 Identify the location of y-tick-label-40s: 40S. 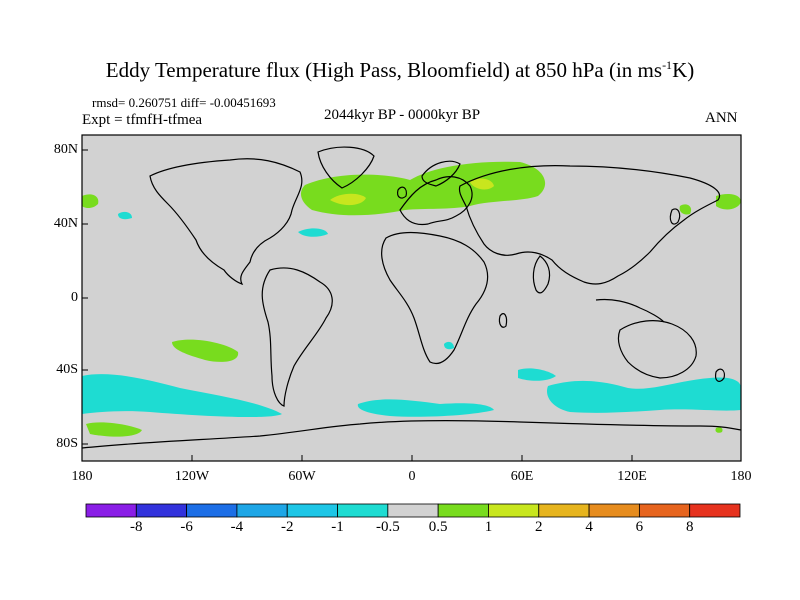
(67, 369).